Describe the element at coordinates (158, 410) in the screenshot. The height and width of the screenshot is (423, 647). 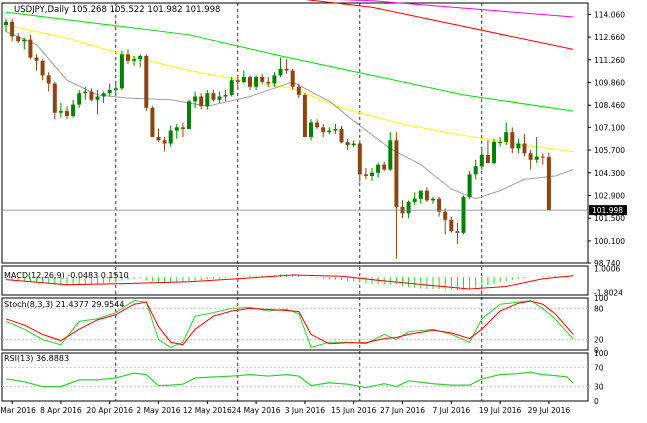
I see `x-tick-label: 2 May 2016` at that location.